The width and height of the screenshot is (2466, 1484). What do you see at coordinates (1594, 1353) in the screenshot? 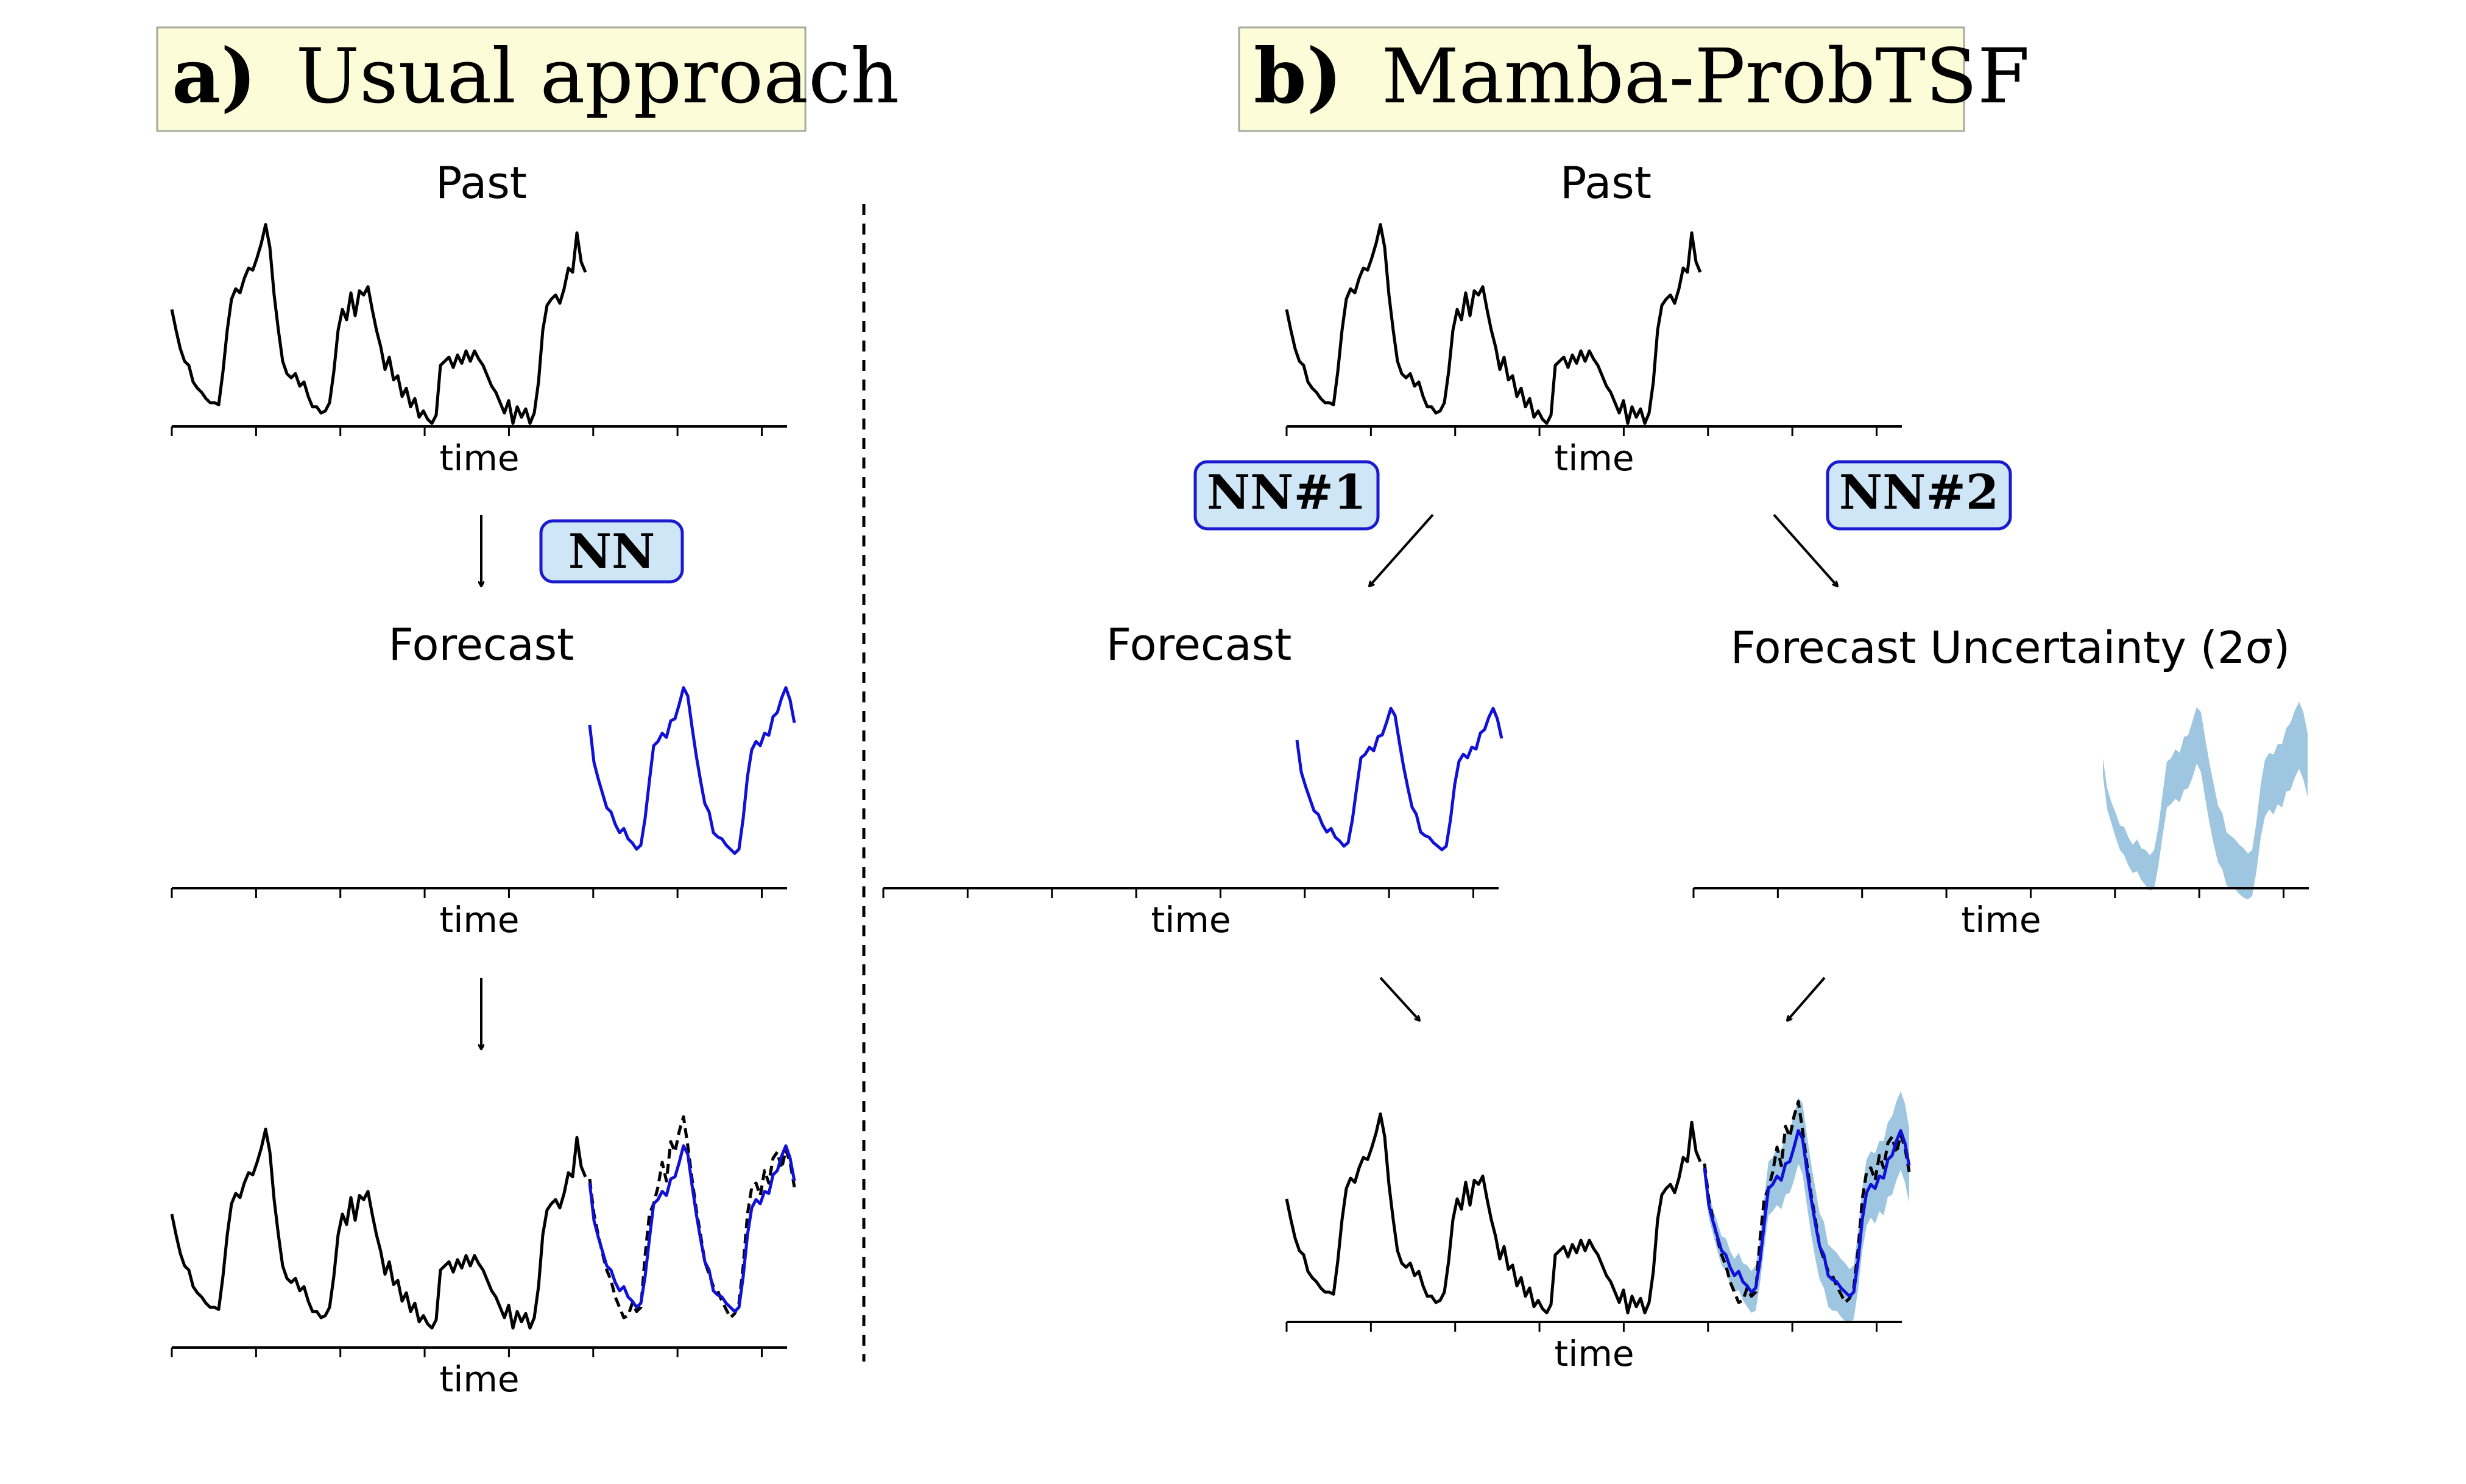
I see `b-combined-axis-label: time` at bounding box center [1594, 1353].